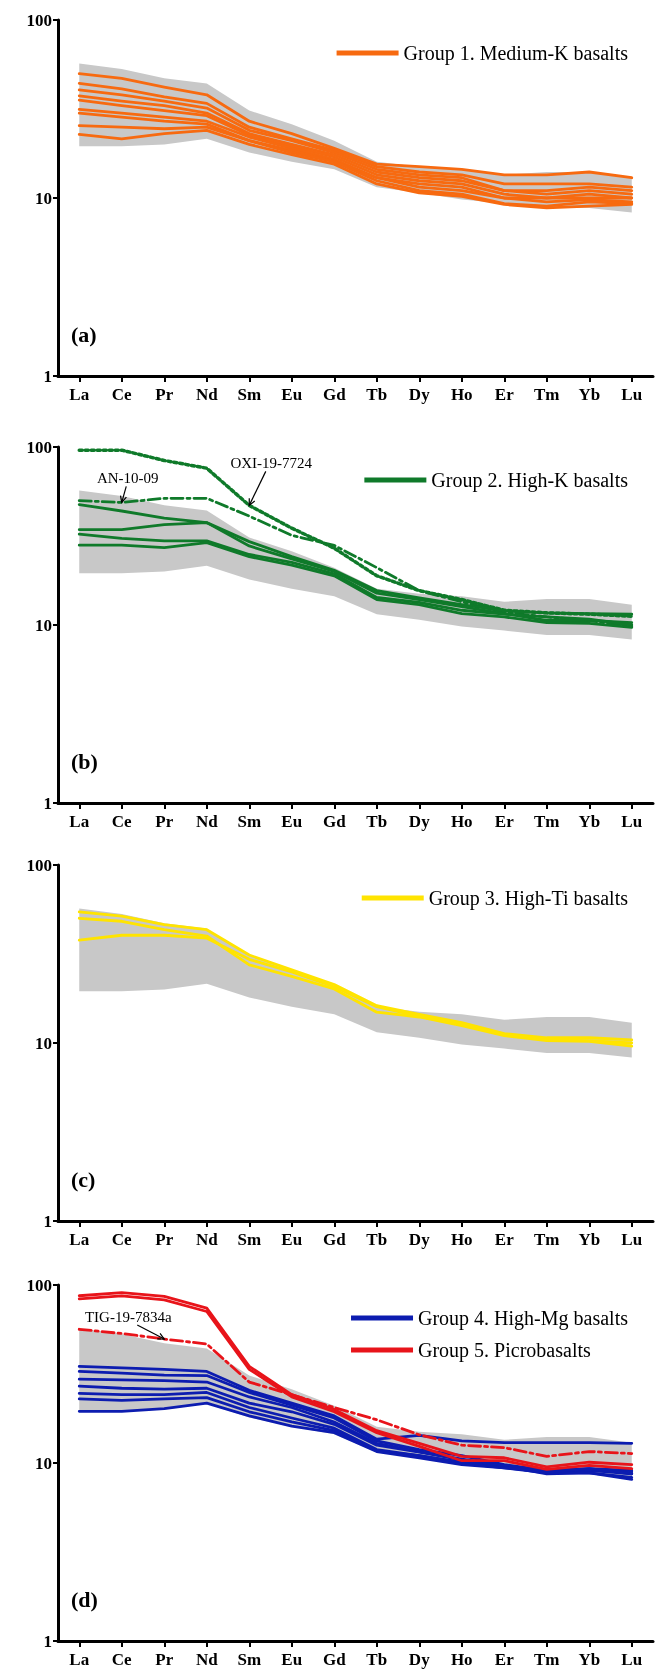 Image resolution: width=659 pixels, height=1677 pixels. Describe the element at coordinates (528, 898) in the screenshot. I see `legend-label: Group 3. High-Ti basalts` at that location.